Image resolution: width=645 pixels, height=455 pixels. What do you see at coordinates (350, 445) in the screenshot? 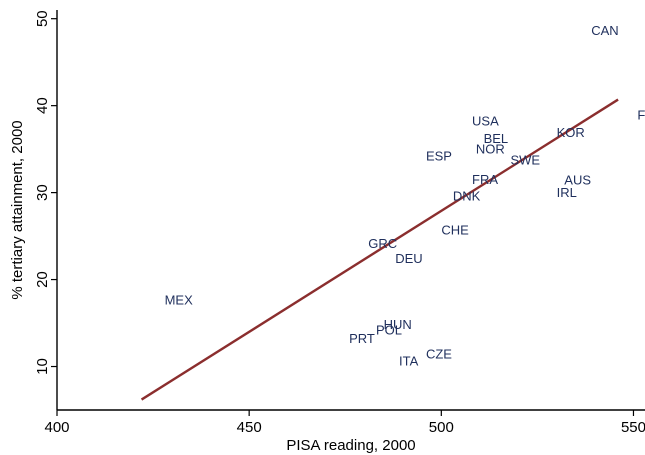
I see `x-axis-title: PISA reading, 2000` at bounding box center [350, 445].